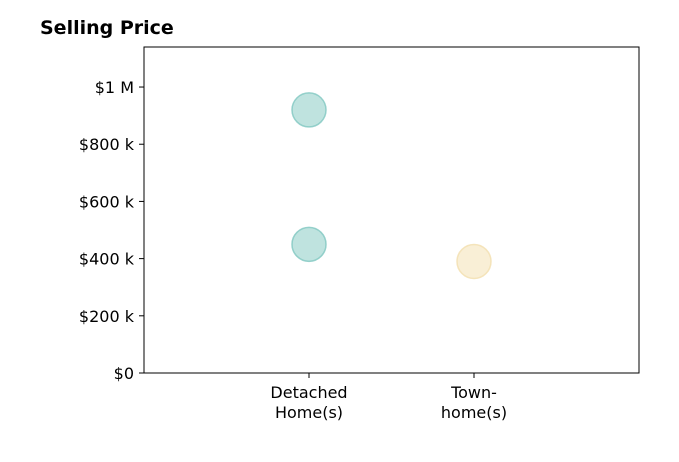 This screenshot has width=679, height=462. Describe the element at coordinates (473, 392) in the screenshot. I see `x-tick-label: Town-` at that location.